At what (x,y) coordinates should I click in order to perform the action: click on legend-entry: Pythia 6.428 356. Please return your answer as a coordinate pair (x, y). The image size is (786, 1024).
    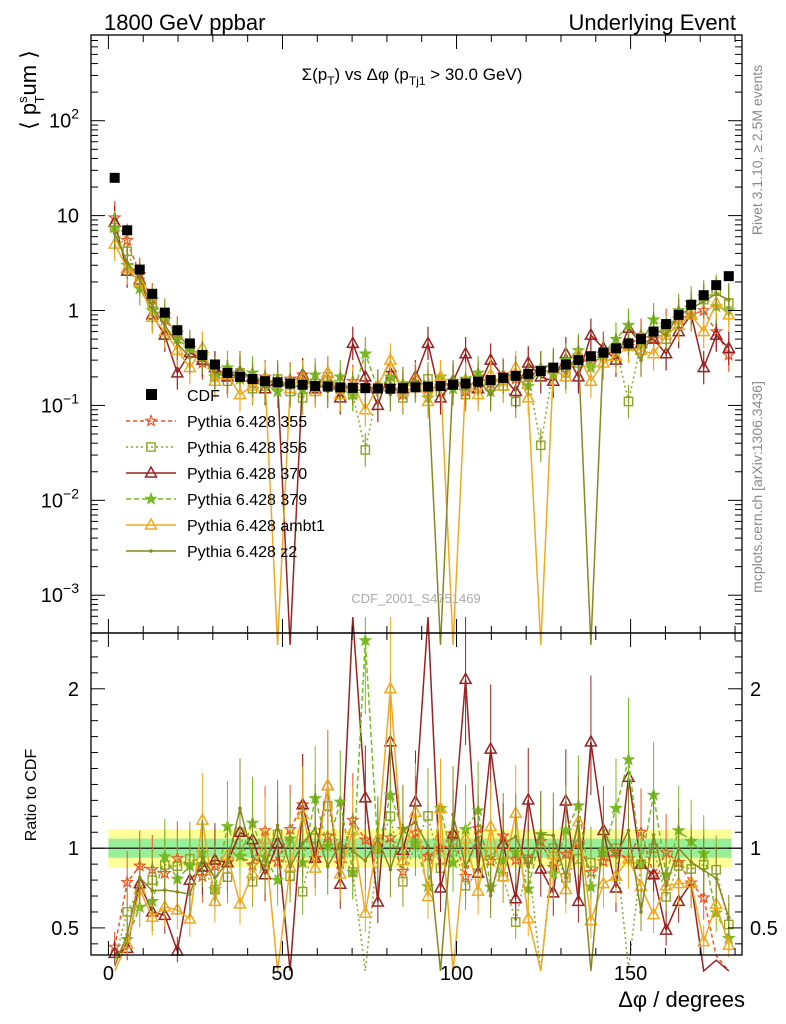
    Looking at the image, I should click on (216, 448).